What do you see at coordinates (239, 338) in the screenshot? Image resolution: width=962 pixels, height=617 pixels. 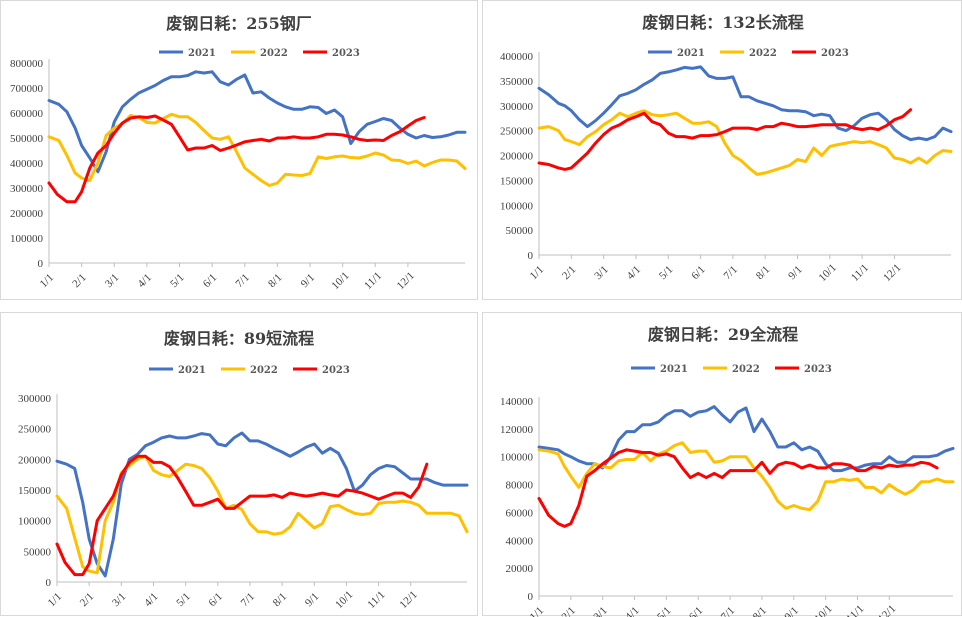 I see `chart-title: 废钢日耗：89短流程` at bounding box center [239, 338].